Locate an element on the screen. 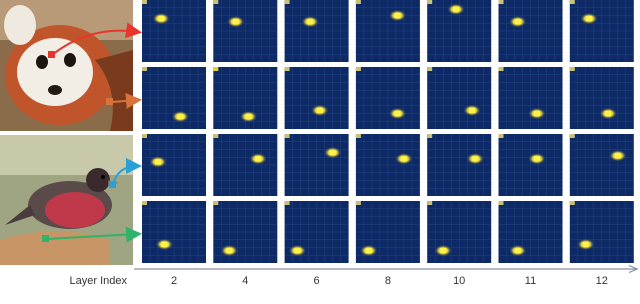  layer-label: 4 is located at coordinates (245, 281).